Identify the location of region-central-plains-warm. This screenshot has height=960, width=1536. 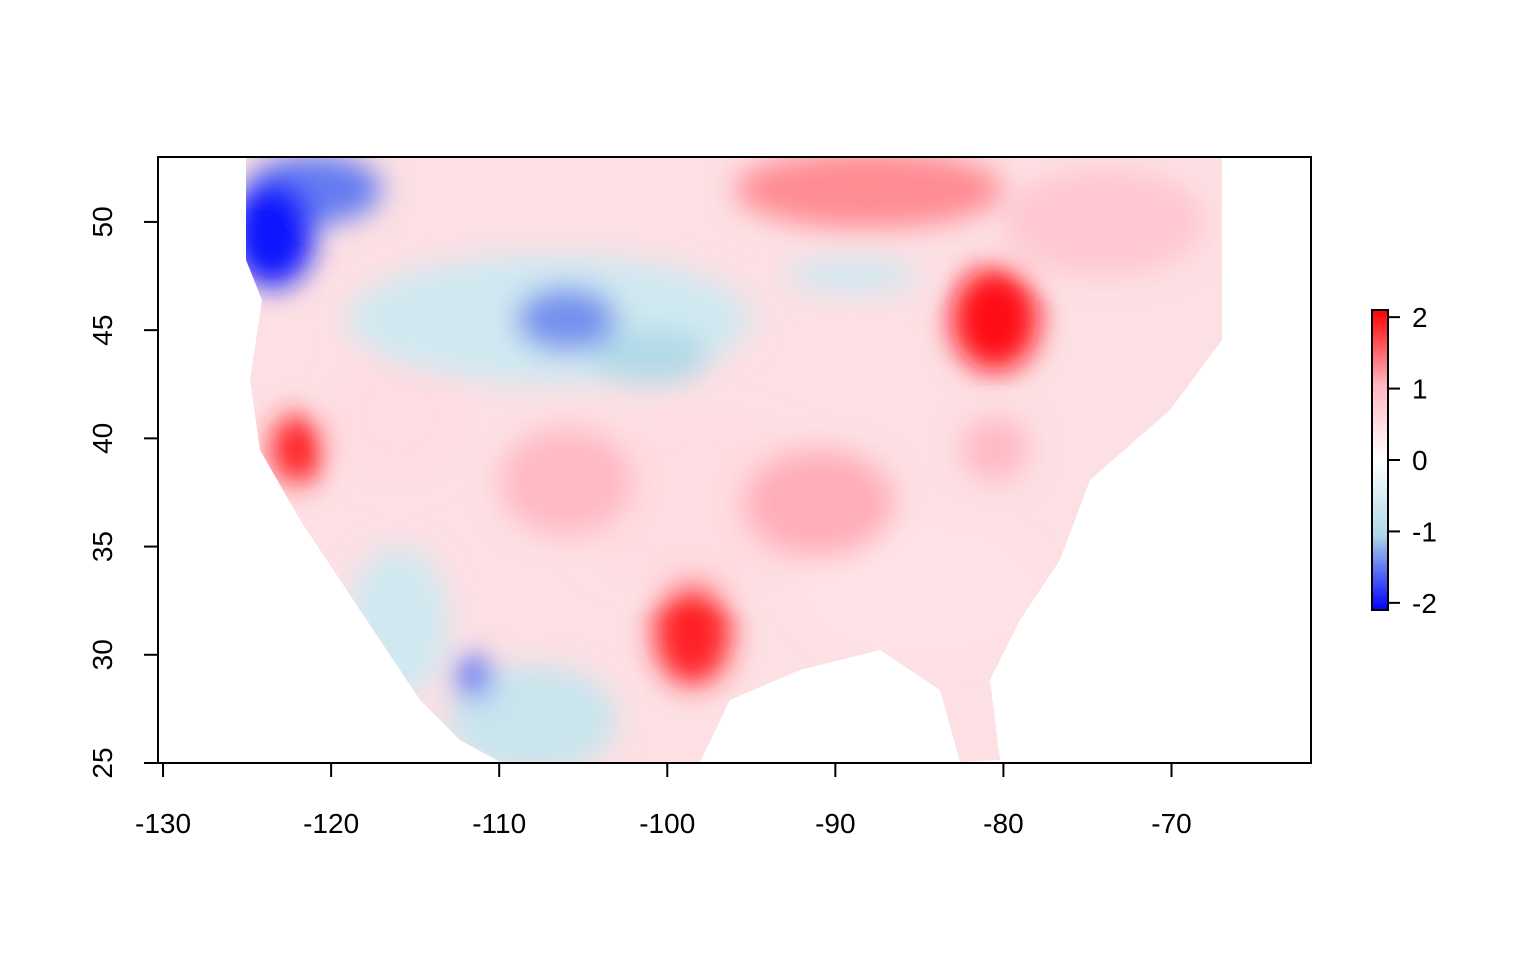
(701, 503).